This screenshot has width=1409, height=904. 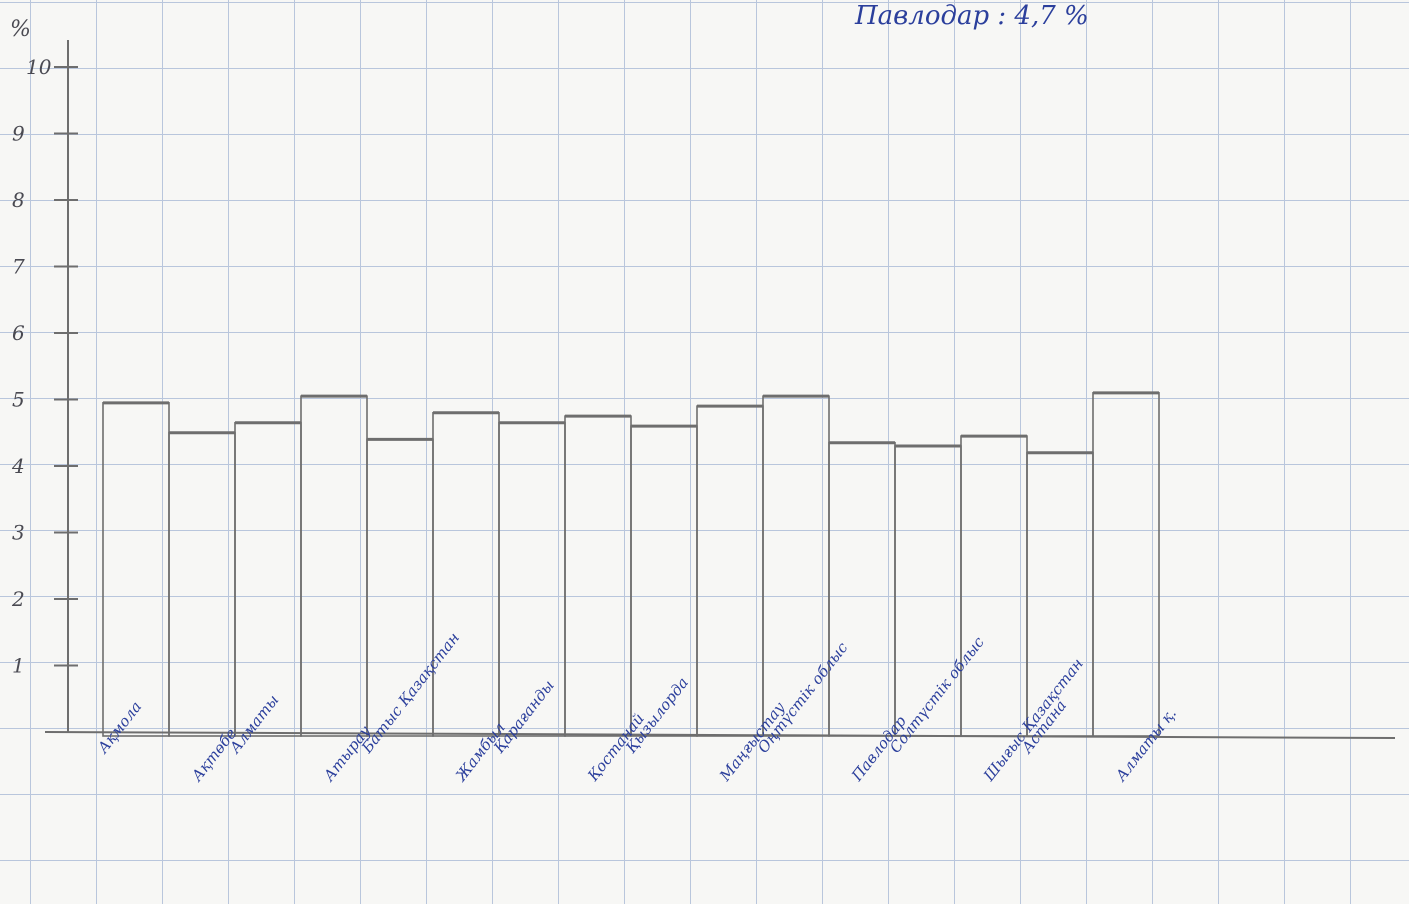 What do you see at coordinates (410, 693) in the screenshot?
I see `x-category-label: Батыс Қазақстан` at bounding box center [410, 693].